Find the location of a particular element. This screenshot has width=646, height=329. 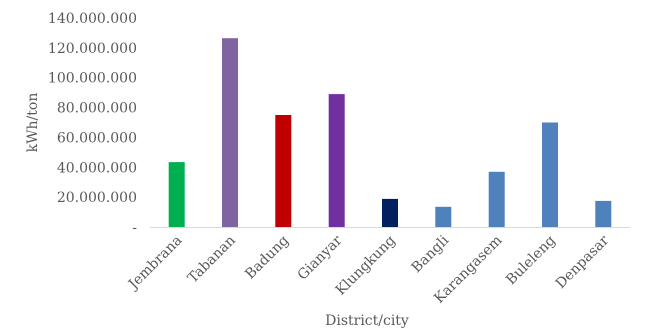

y-tick-label: 20.000.000 is located at coordinates (97, 198).